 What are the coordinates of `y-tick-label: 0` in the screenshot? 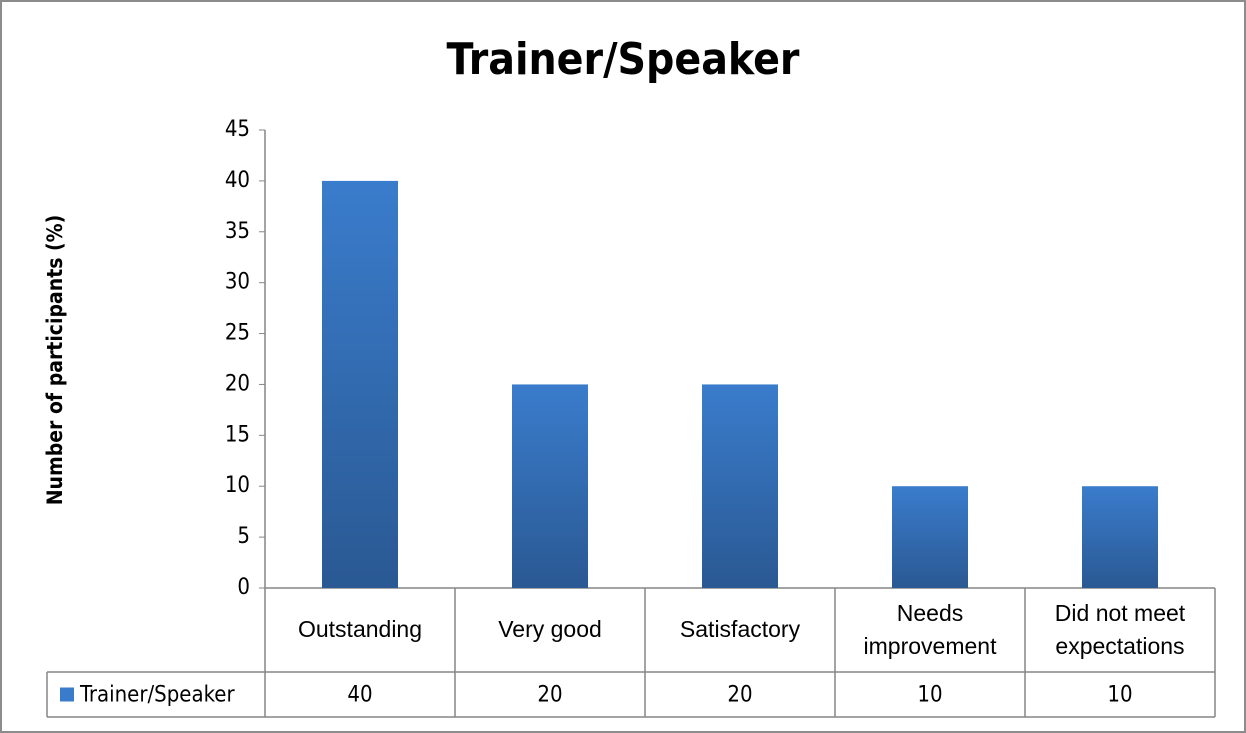 It's located at (243, 587).